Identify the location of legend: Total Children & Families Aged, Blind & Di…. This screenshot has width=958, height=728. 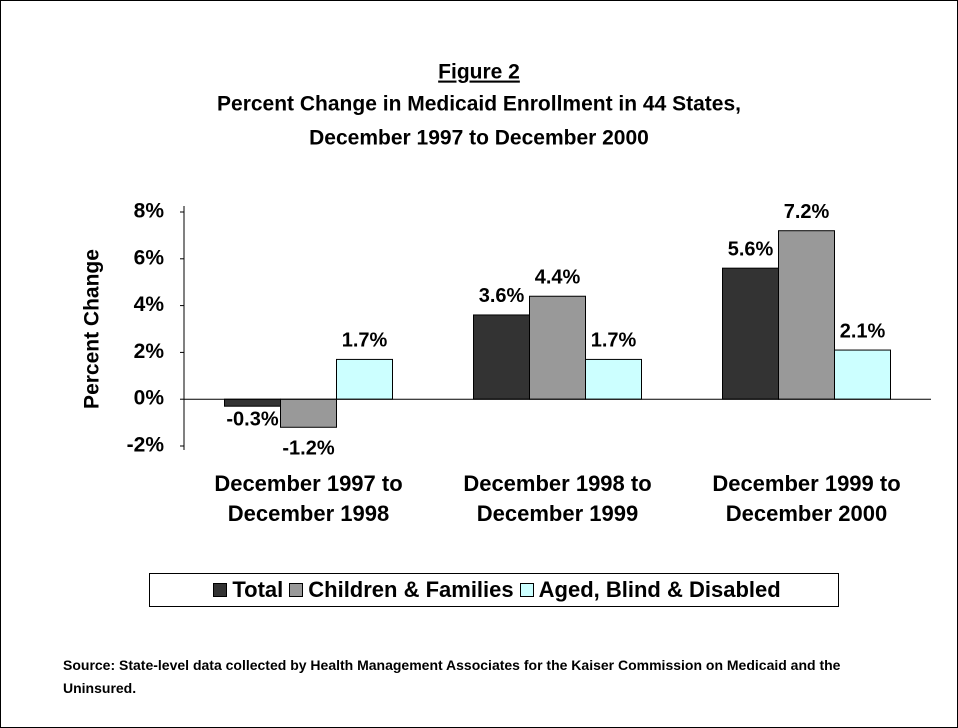
(494, 590).